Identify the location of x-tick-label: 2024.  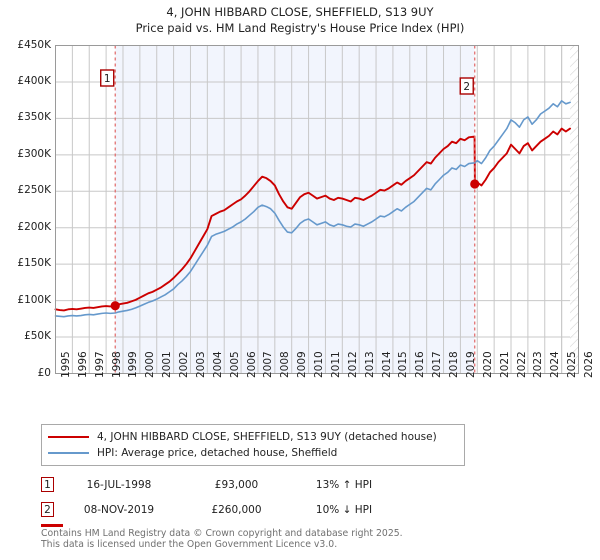
(555, 364).